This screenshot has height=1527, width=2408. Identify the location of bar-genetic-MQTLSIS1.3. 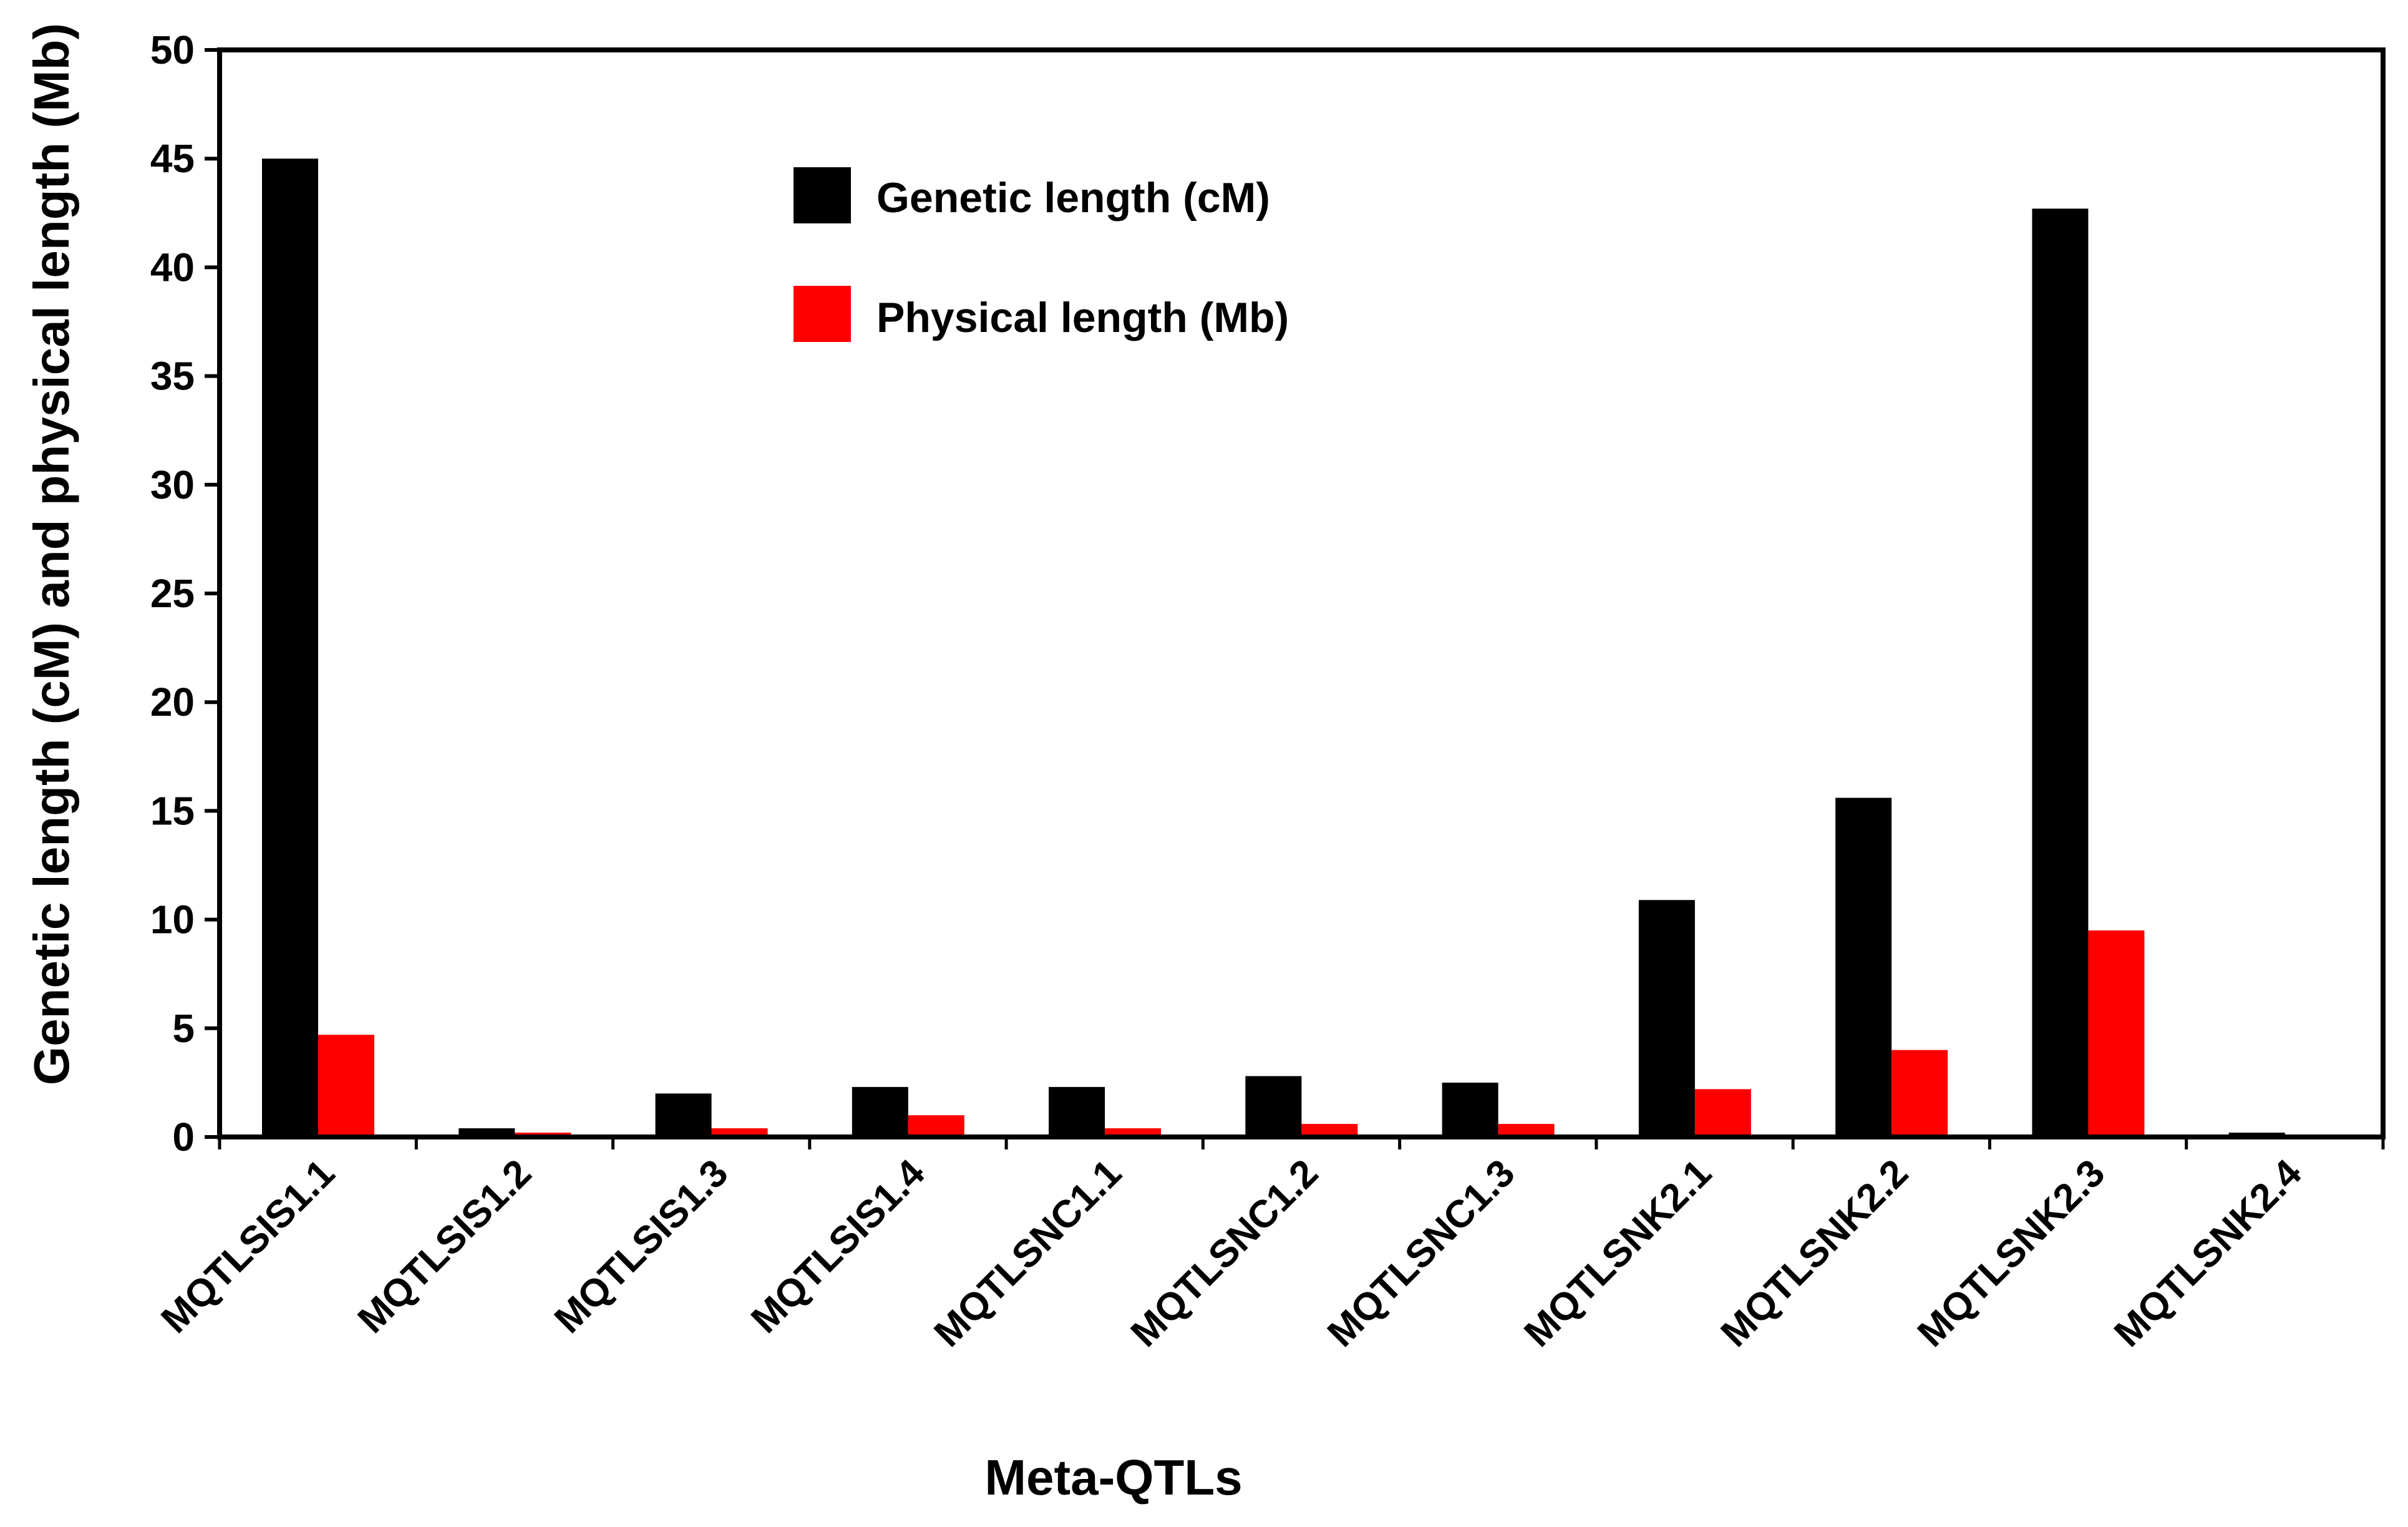
(683, 1115).